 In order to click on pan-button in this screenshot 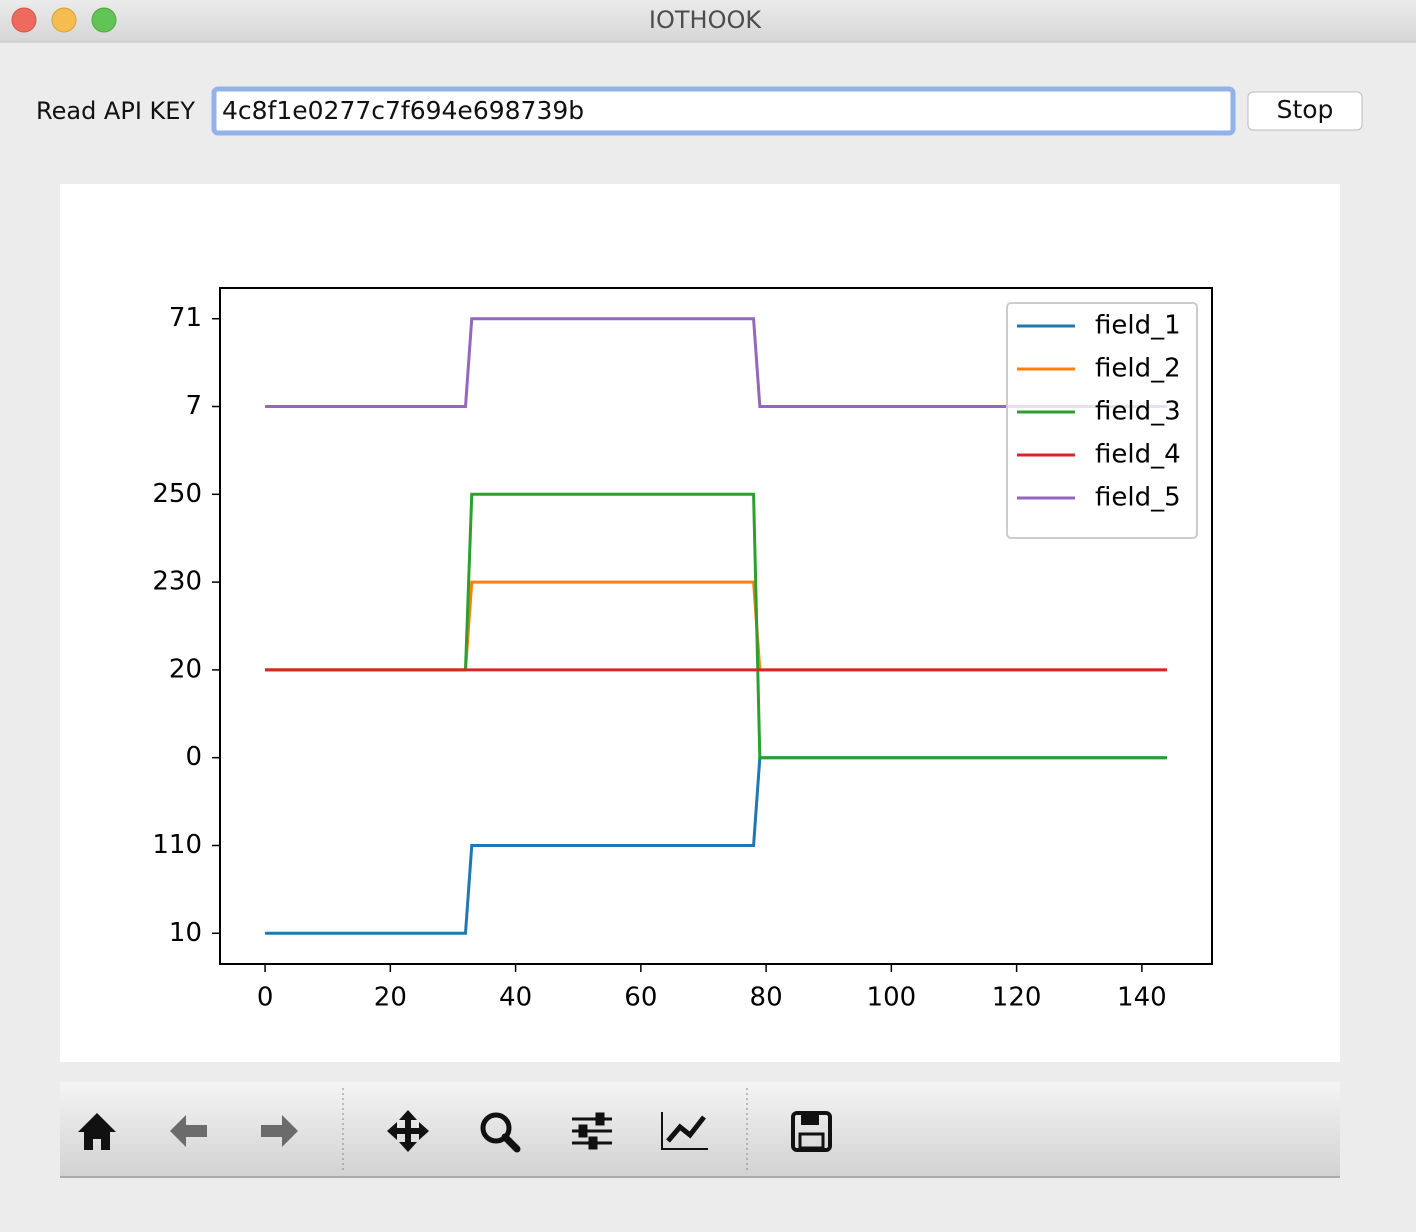, I will do `click(408, 1131)`.